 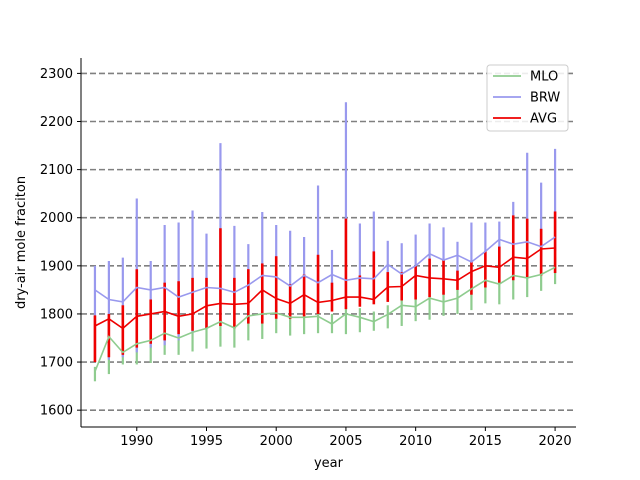 What do you see at coordinates (56, 314) in the screenshot?
I see `y-tick-label-1800: 1800` at bounding box center [56, 314].